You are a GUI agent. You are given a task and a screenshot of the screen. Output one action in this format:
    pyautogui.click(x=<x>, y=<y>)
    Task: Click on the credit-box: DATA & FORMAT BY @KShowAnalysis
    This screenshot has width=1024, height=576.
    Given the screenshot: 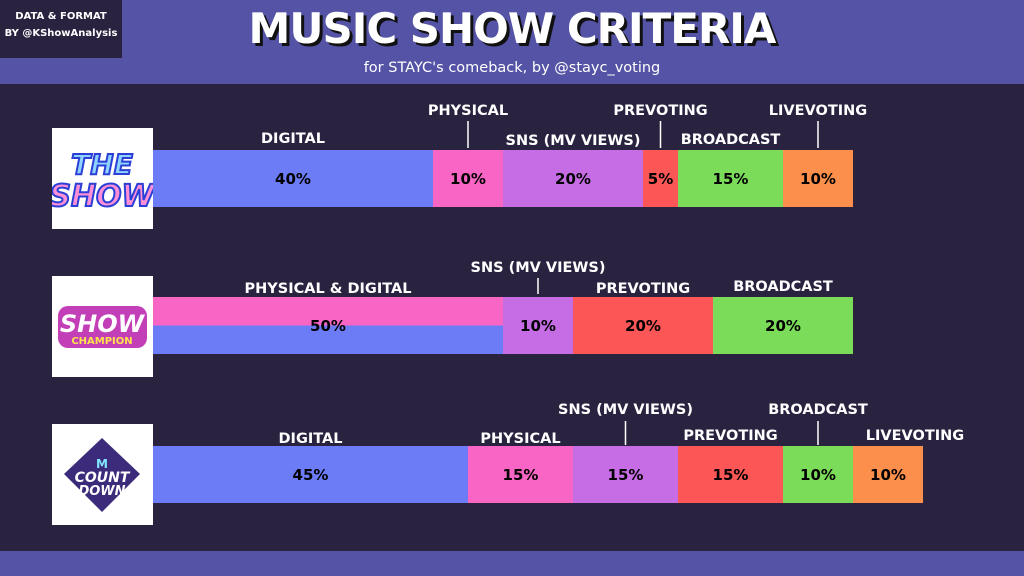 What is the action you would take?
    pyautogui.click(x=61, y=29)
    